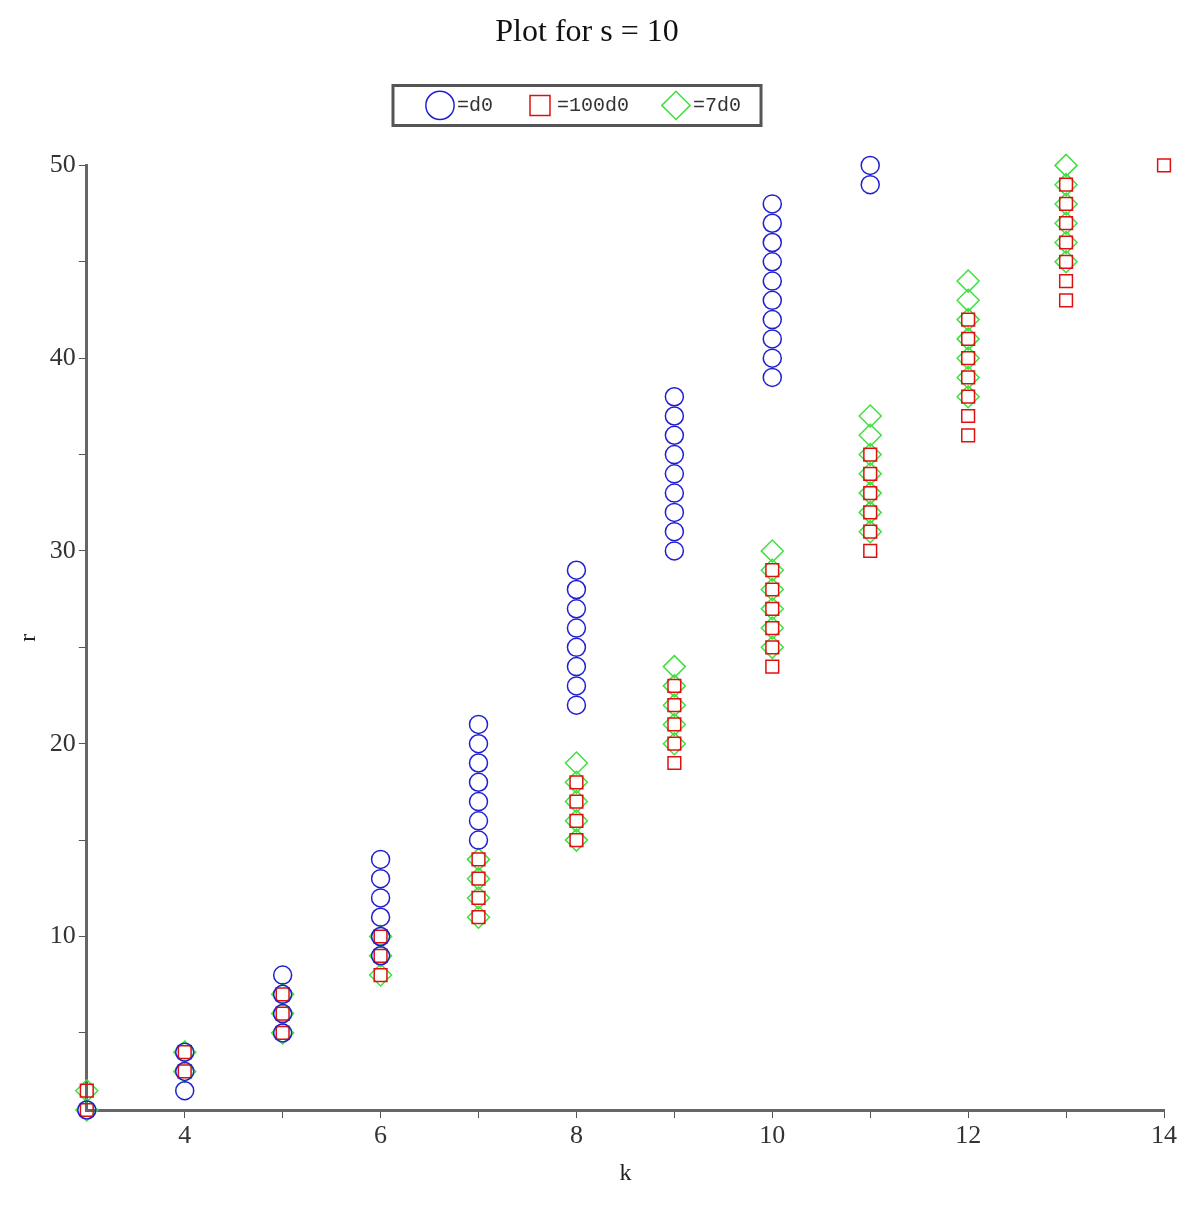 The width and height of the screenshot is (1204, 1207). What do you see at coordinates (576, 1135) in the screenshot?
I see `x-tick-label: 8` at bounding box center [576, 1135].